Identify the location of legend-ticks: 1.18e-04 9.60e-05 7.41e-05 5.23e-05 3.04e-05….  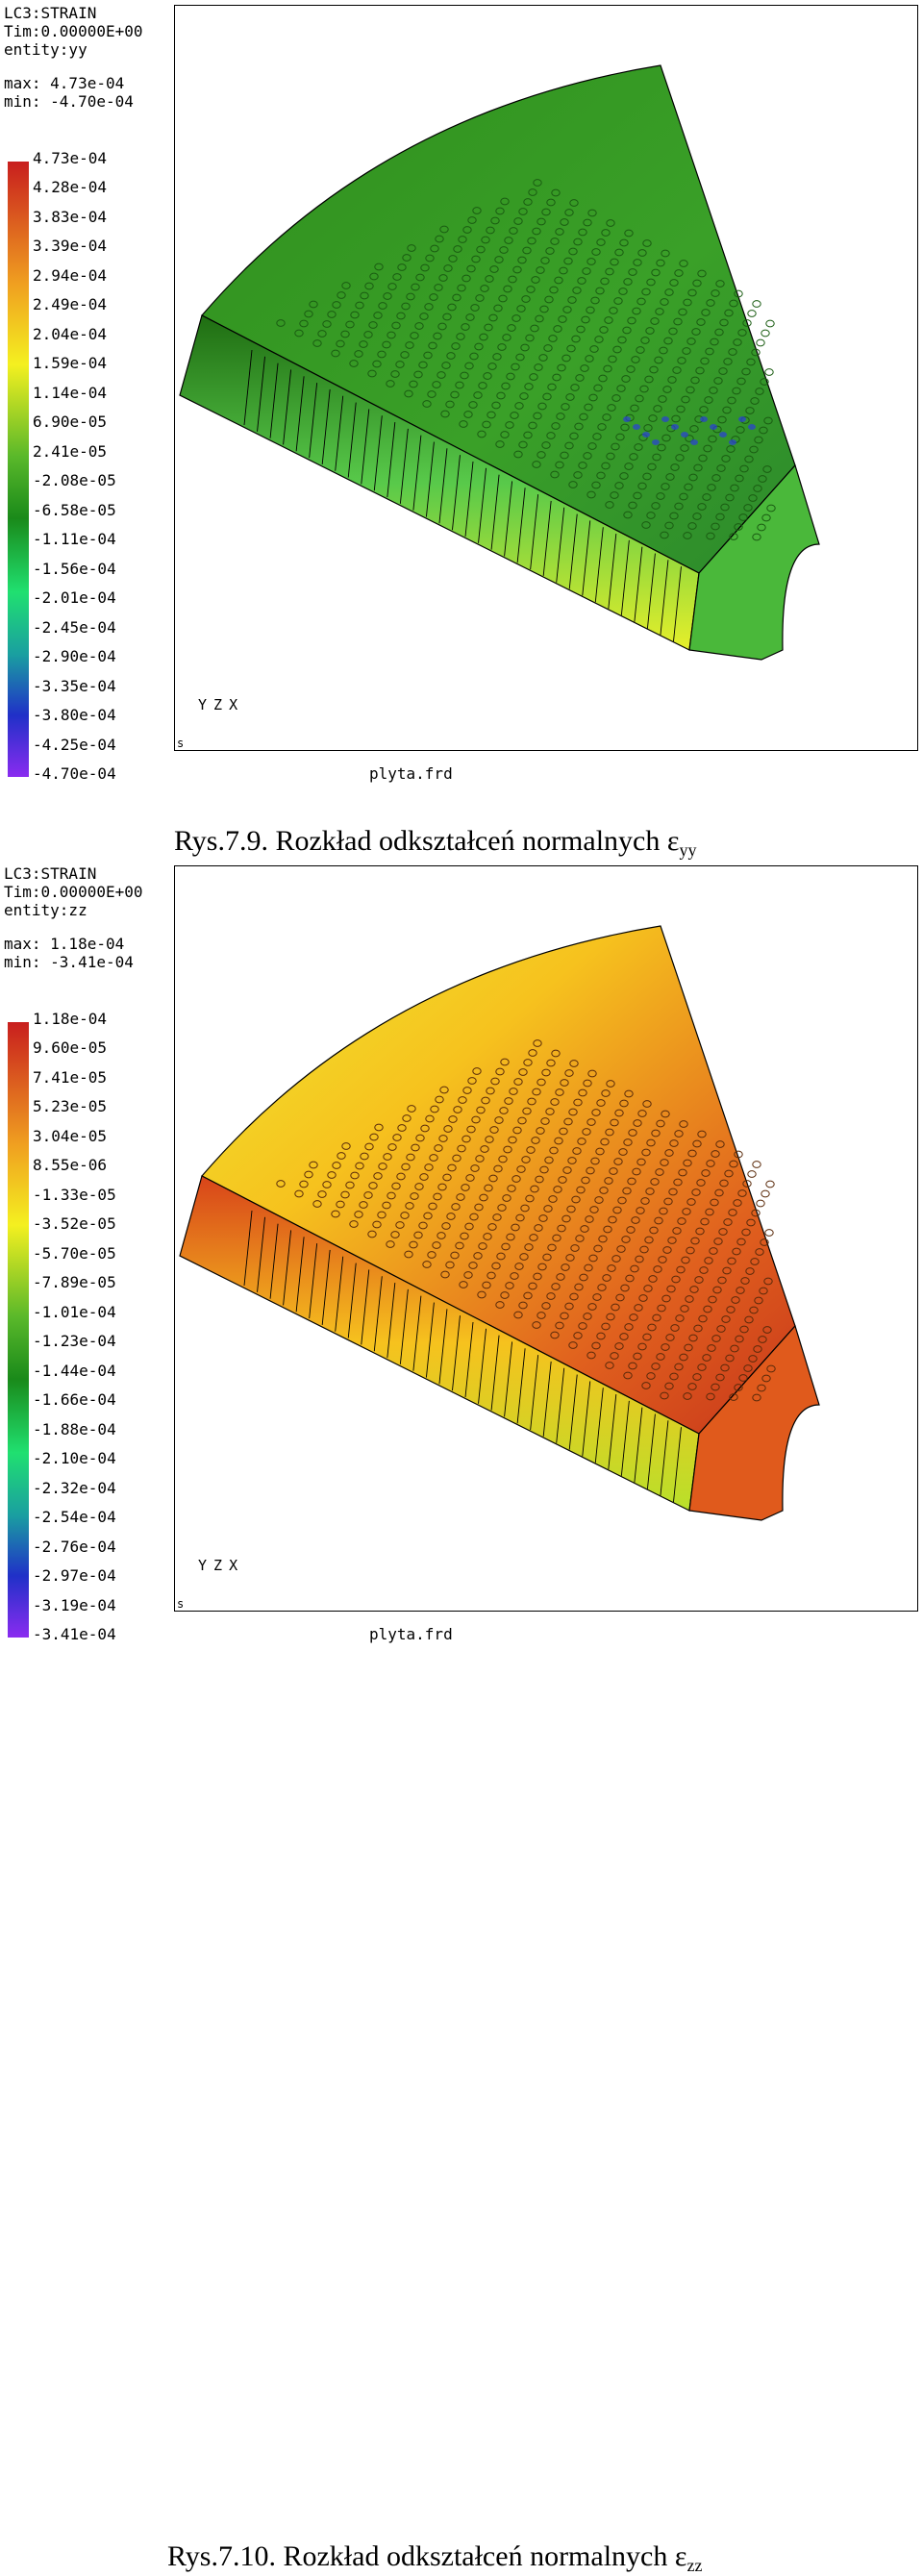
(100, 1328).